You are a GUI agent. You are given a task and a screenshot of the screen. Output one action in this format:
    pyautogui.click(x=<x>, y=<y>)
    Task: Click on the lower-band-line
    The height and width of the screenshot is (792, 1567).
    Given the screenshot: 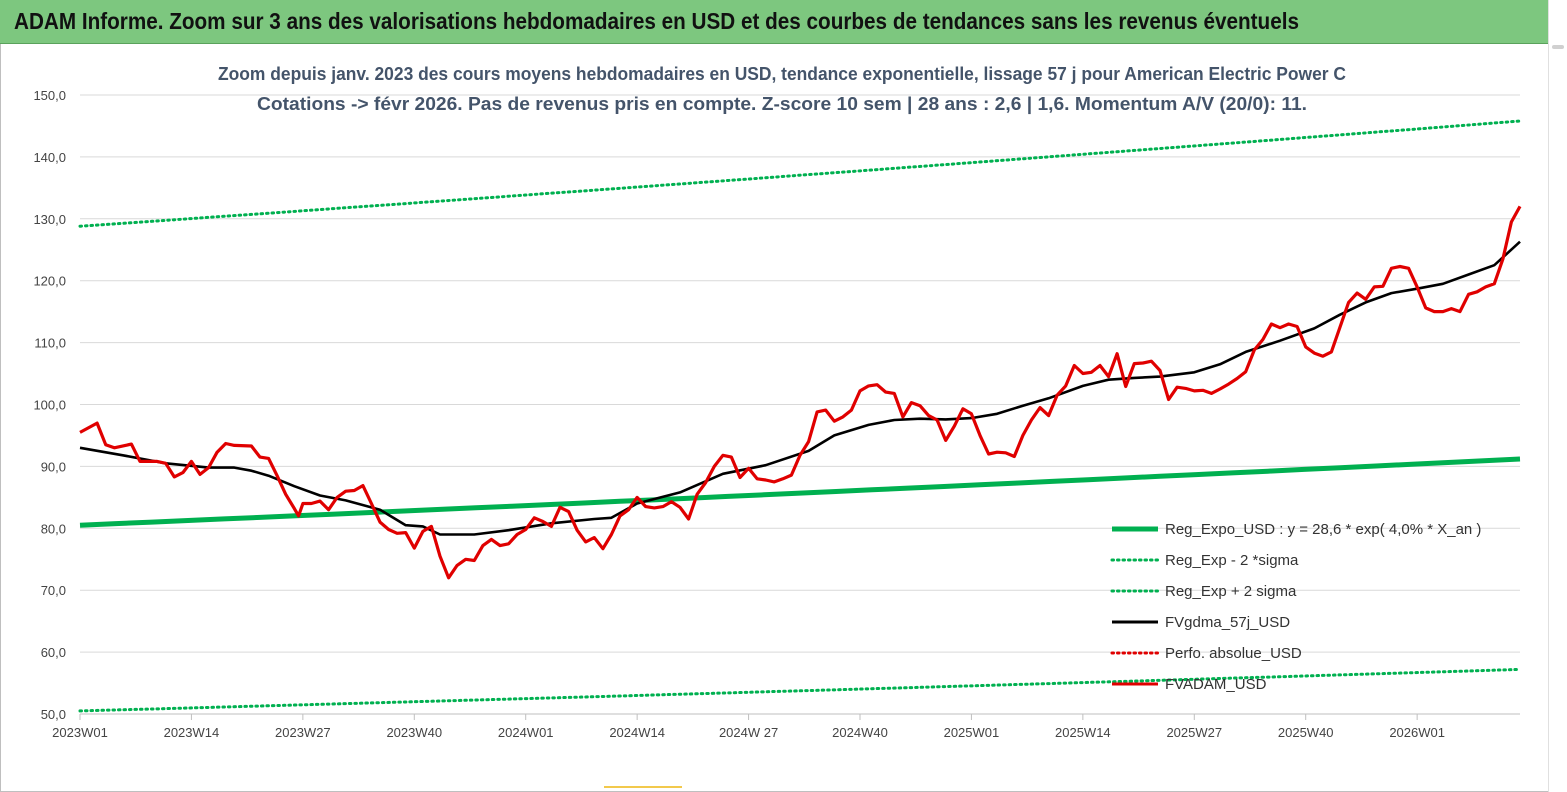 What is the action you would take?
    pyautogui.click(x=800, y=690)
    